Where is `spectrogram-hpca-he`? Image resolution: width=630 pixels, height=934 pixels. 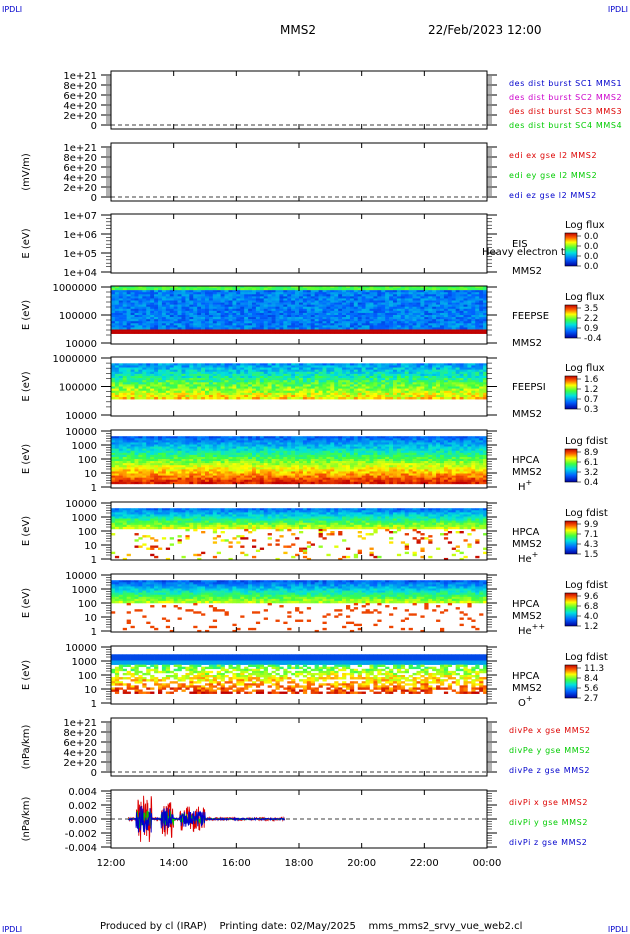 spectrogram-hpca-he is located at coordinates (299, 534).